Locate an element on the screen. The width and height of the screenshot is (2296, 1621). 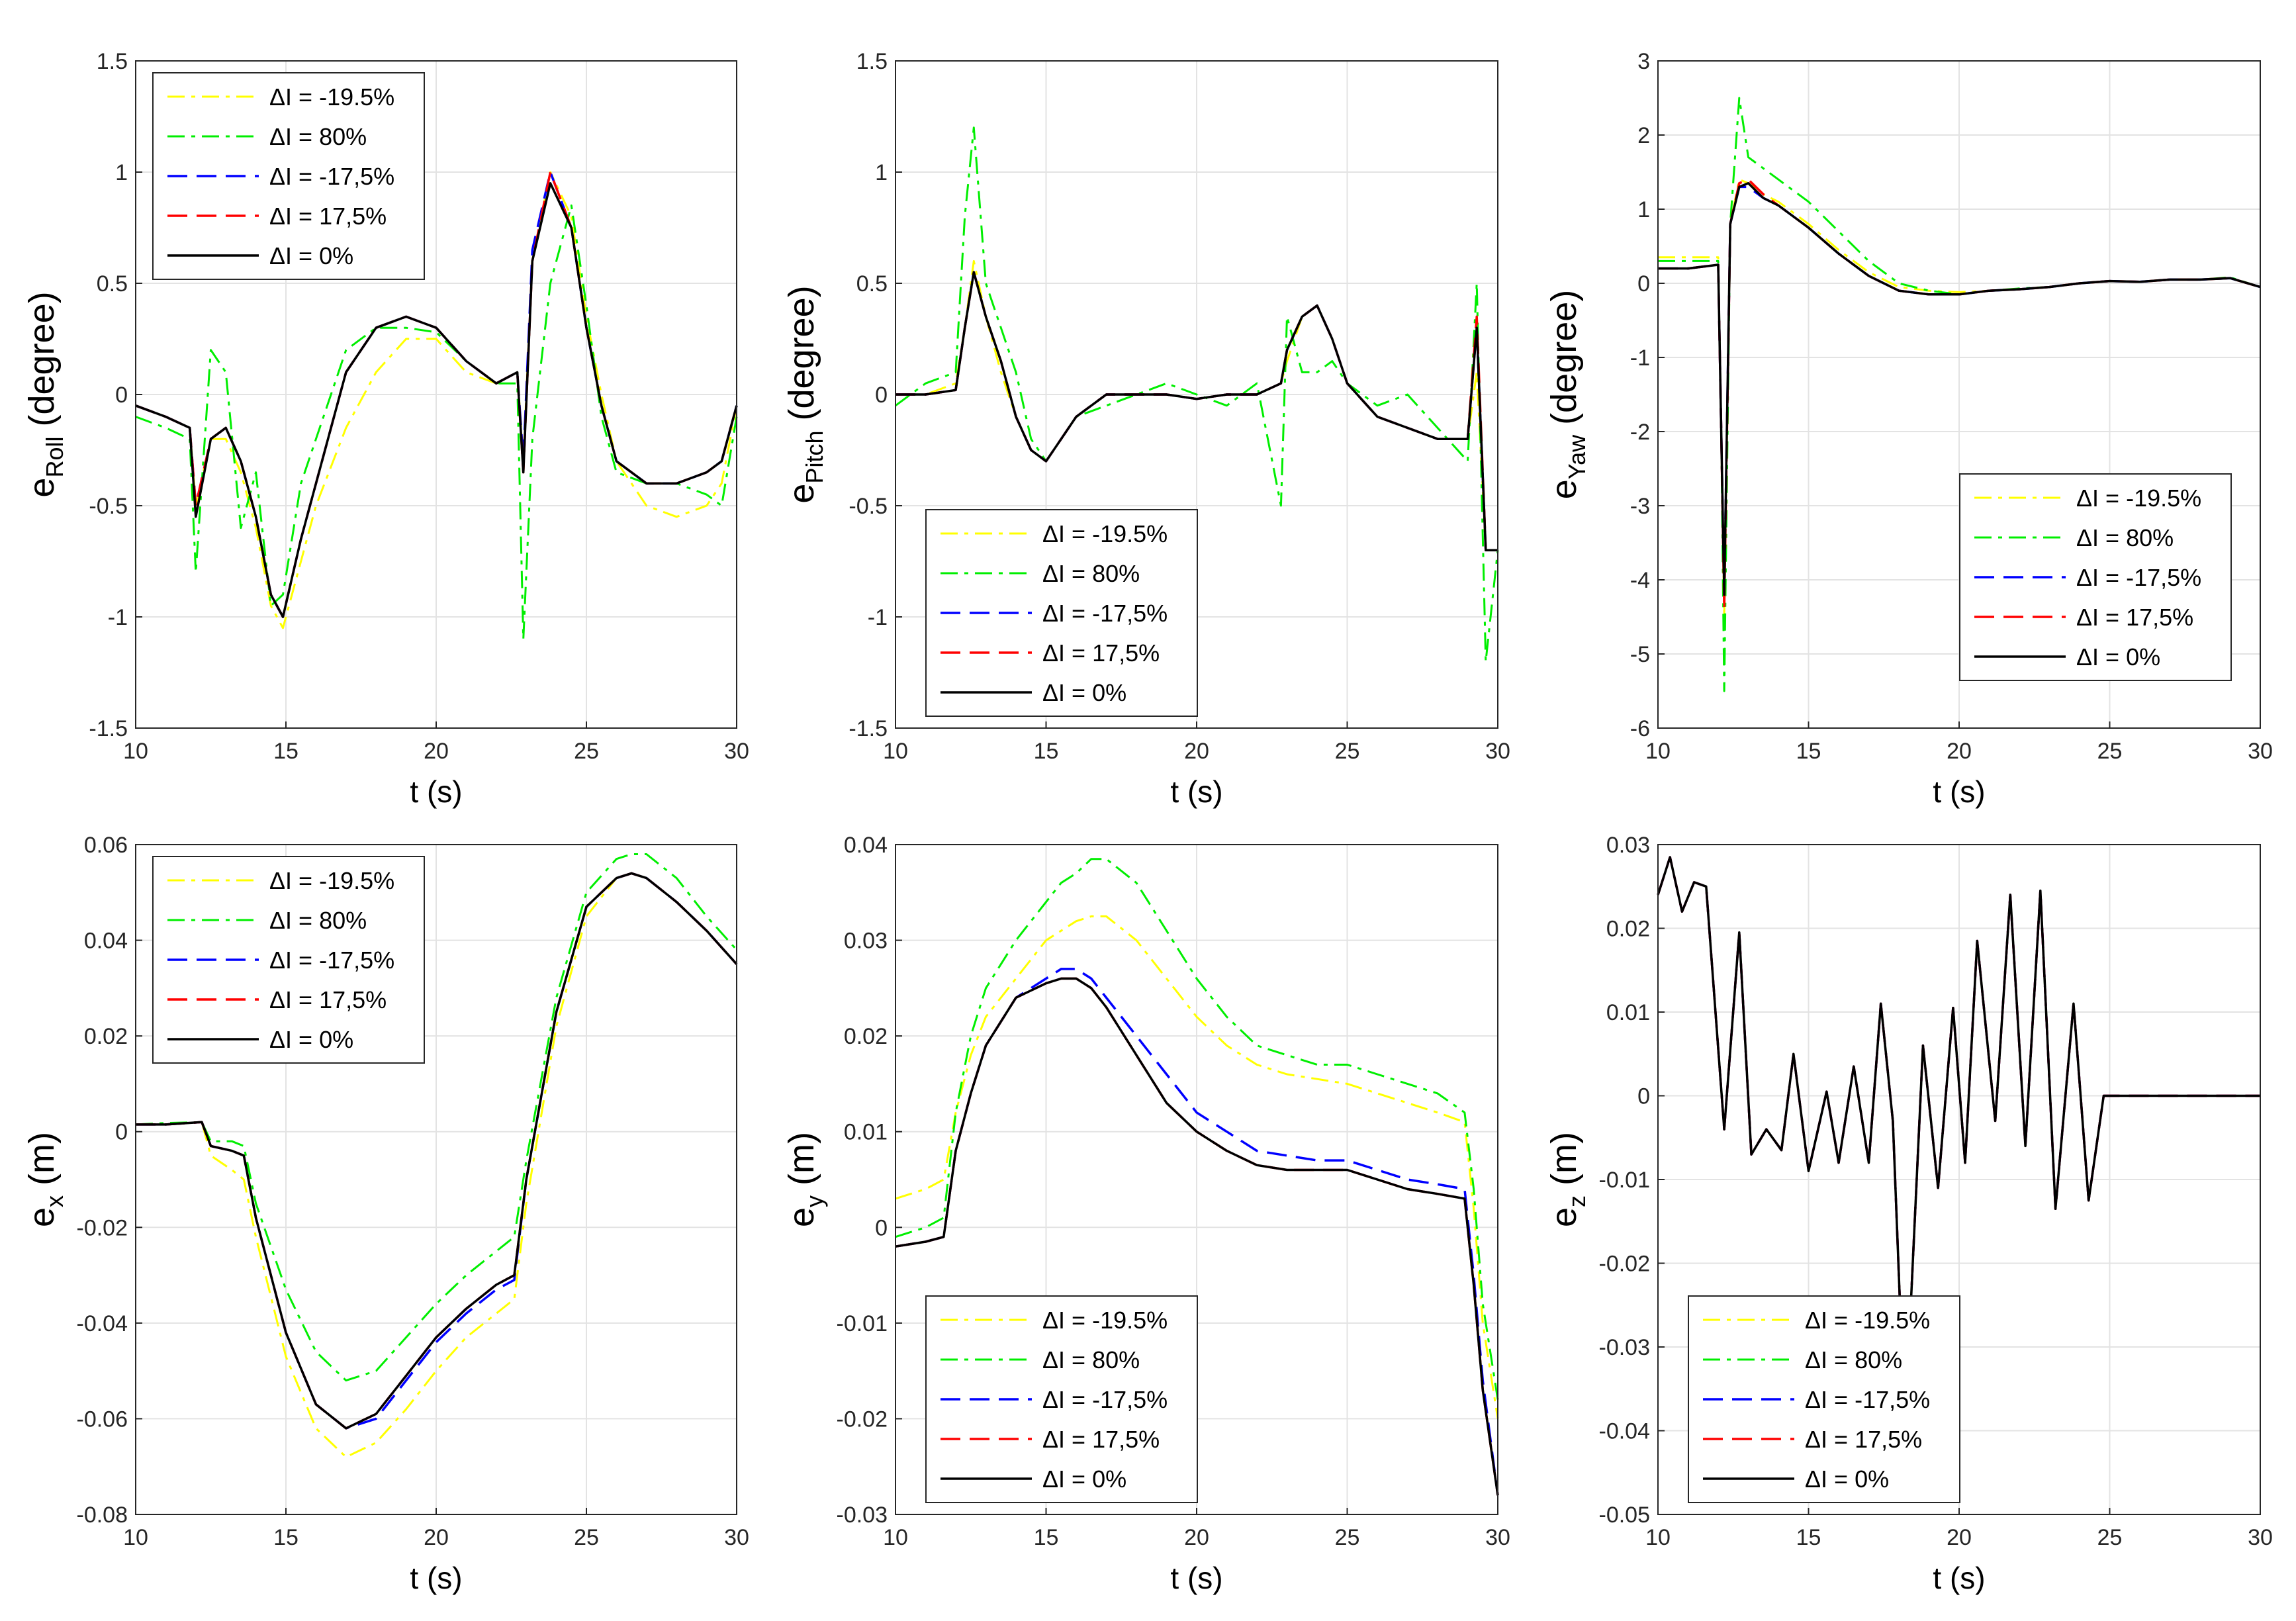
y-label-subscript: Roll is located at coordinates (54, 458).